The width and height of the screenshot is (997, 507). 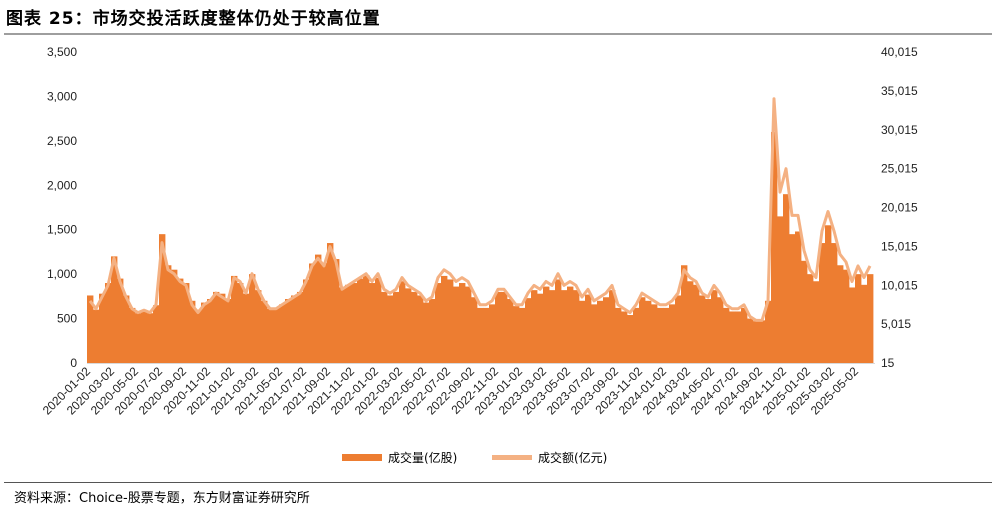 I want to click on legend-label-volume: 成交量(亿股), so click(x=423, y=458).